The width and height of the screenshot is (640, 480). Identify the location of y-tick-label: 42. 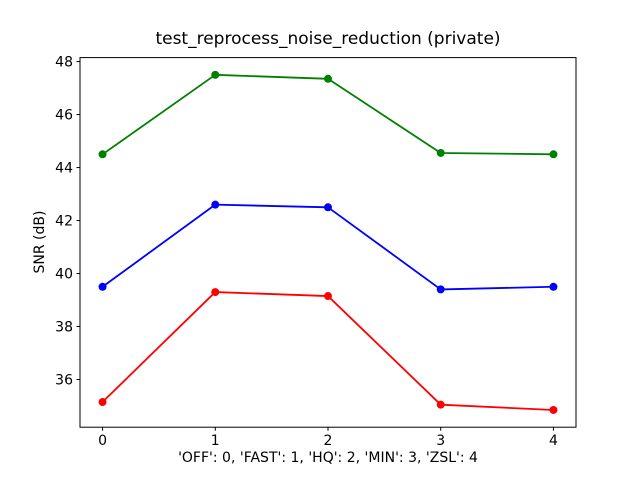
(64, 222).